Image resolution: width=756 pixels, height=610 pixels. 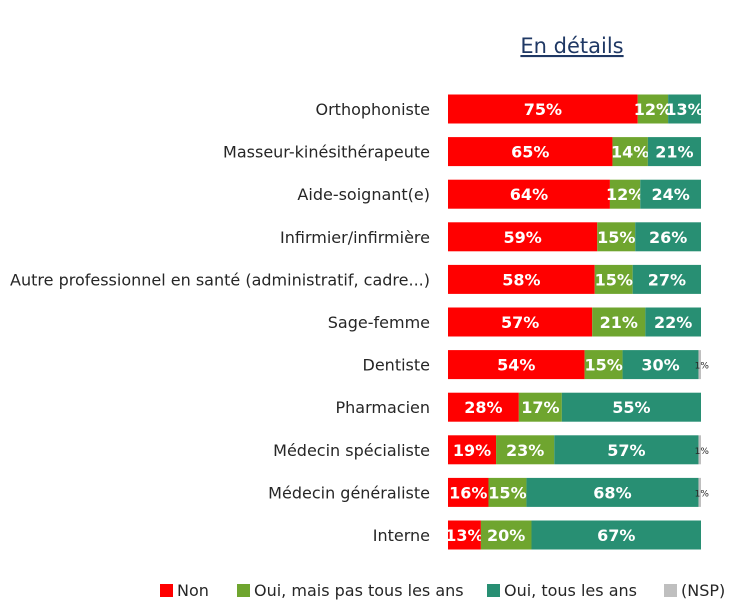 What do you see at coordinates (355, 237) in the screenshot?
I see `category-label: Infirmier/infirmière` at bounding box center [355, 237].